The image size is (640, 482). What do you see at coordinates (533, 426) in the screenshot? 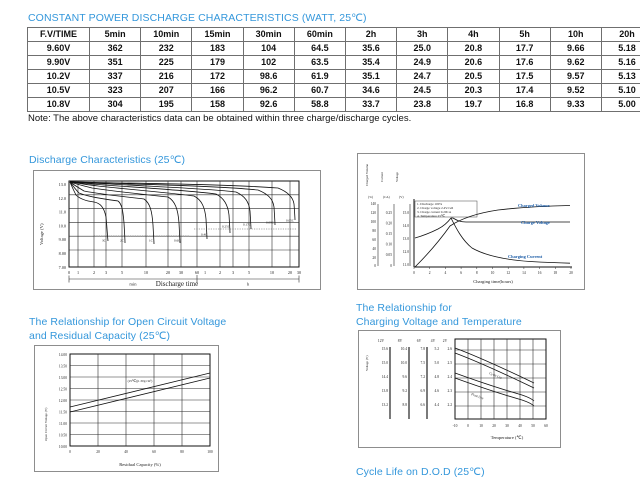
I see `svg-text: 50` at bounding box center [533, 426].